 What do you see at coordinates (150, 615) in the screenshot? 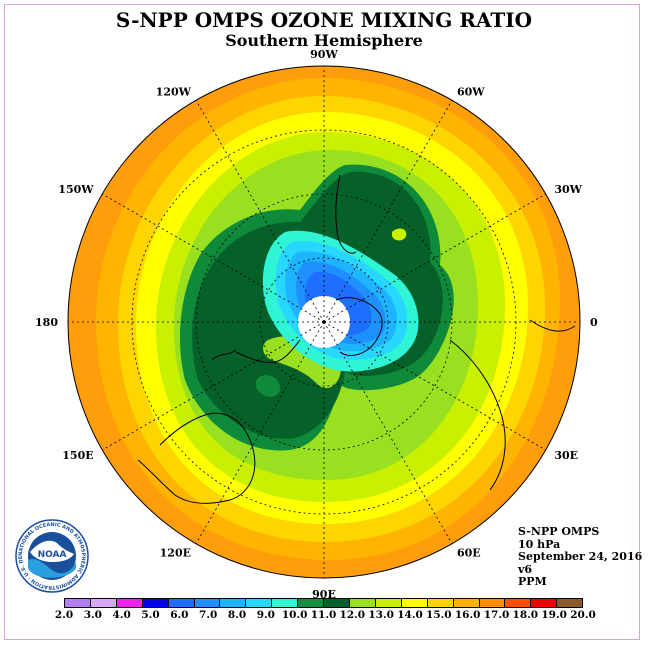
I see `colorbar-tick-label: 5.0` at bounding box center [150, 615].